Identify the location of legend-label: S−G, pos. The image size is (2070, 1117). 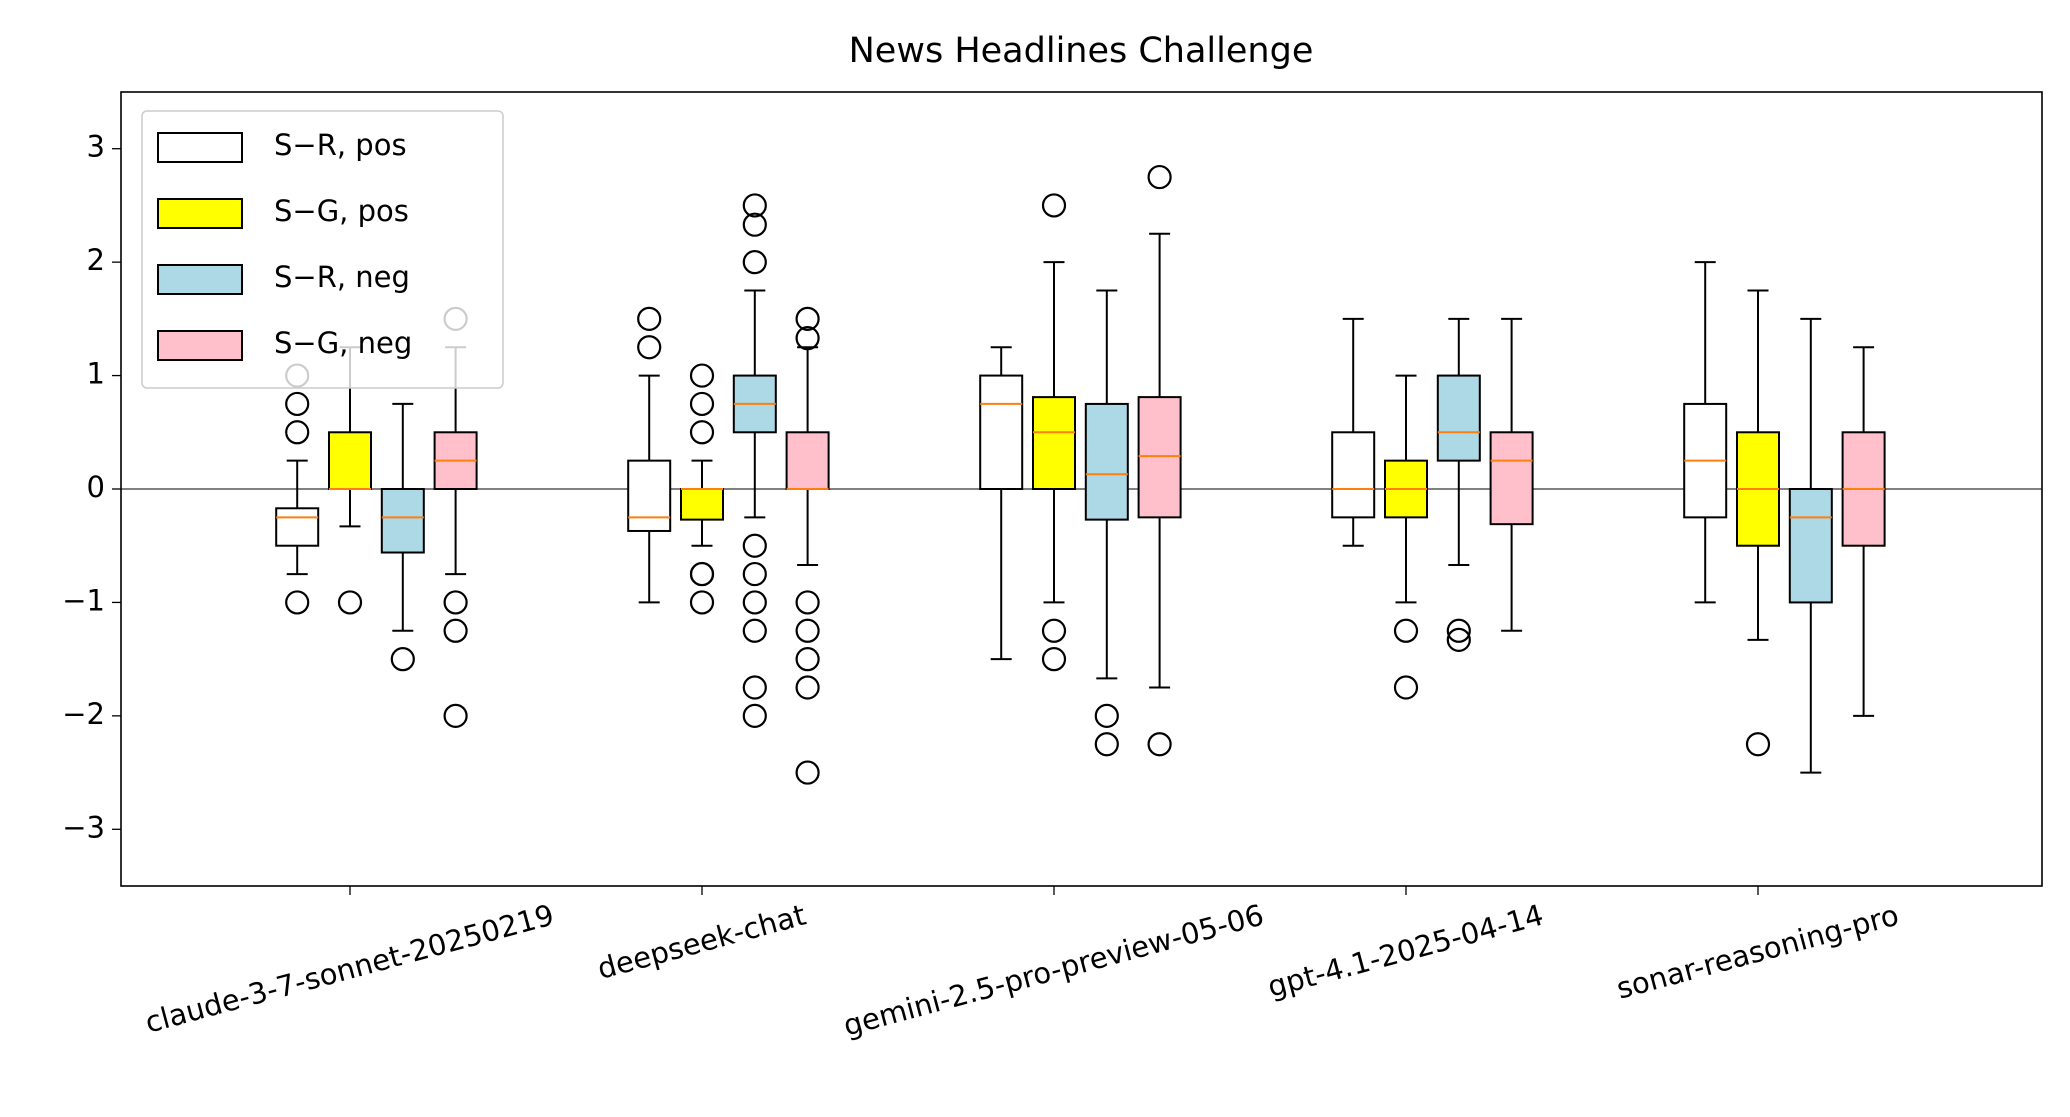
(341, 211).